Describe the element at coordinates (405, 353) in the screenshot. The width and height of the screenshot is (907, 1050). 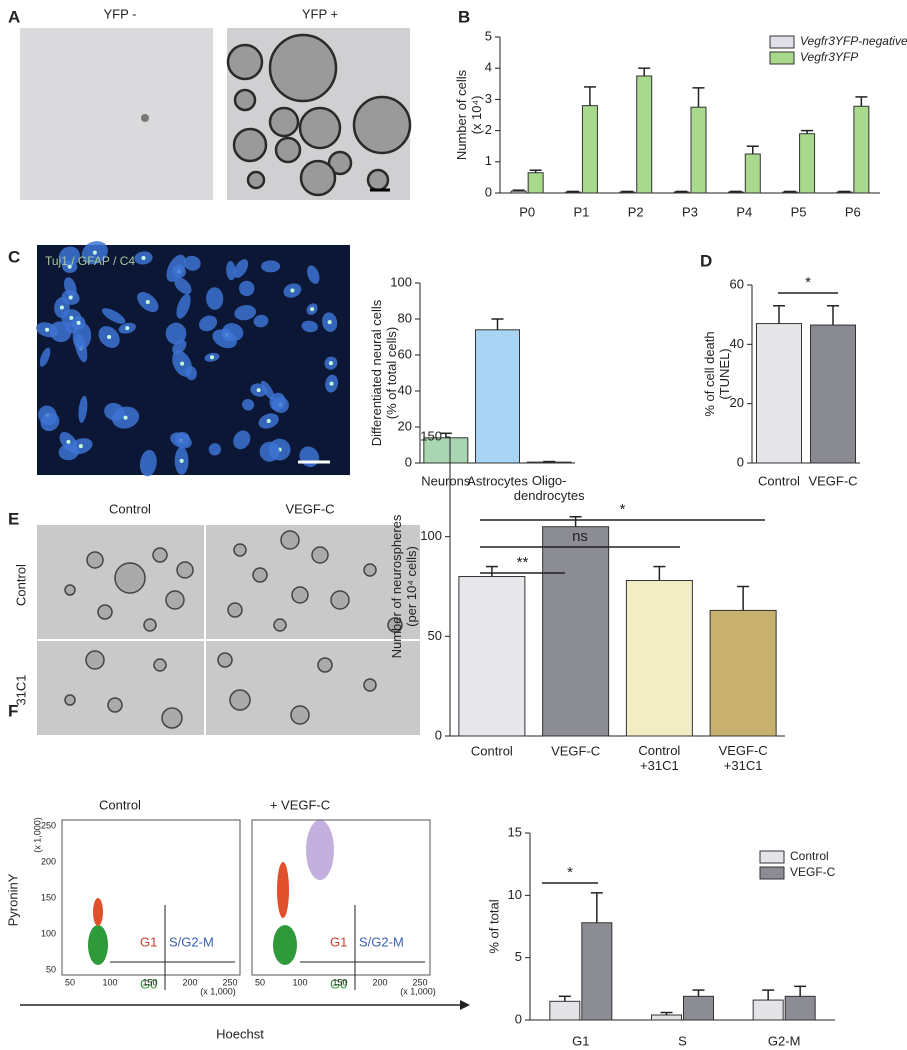
I see `y-tick-label: 60` at that location.